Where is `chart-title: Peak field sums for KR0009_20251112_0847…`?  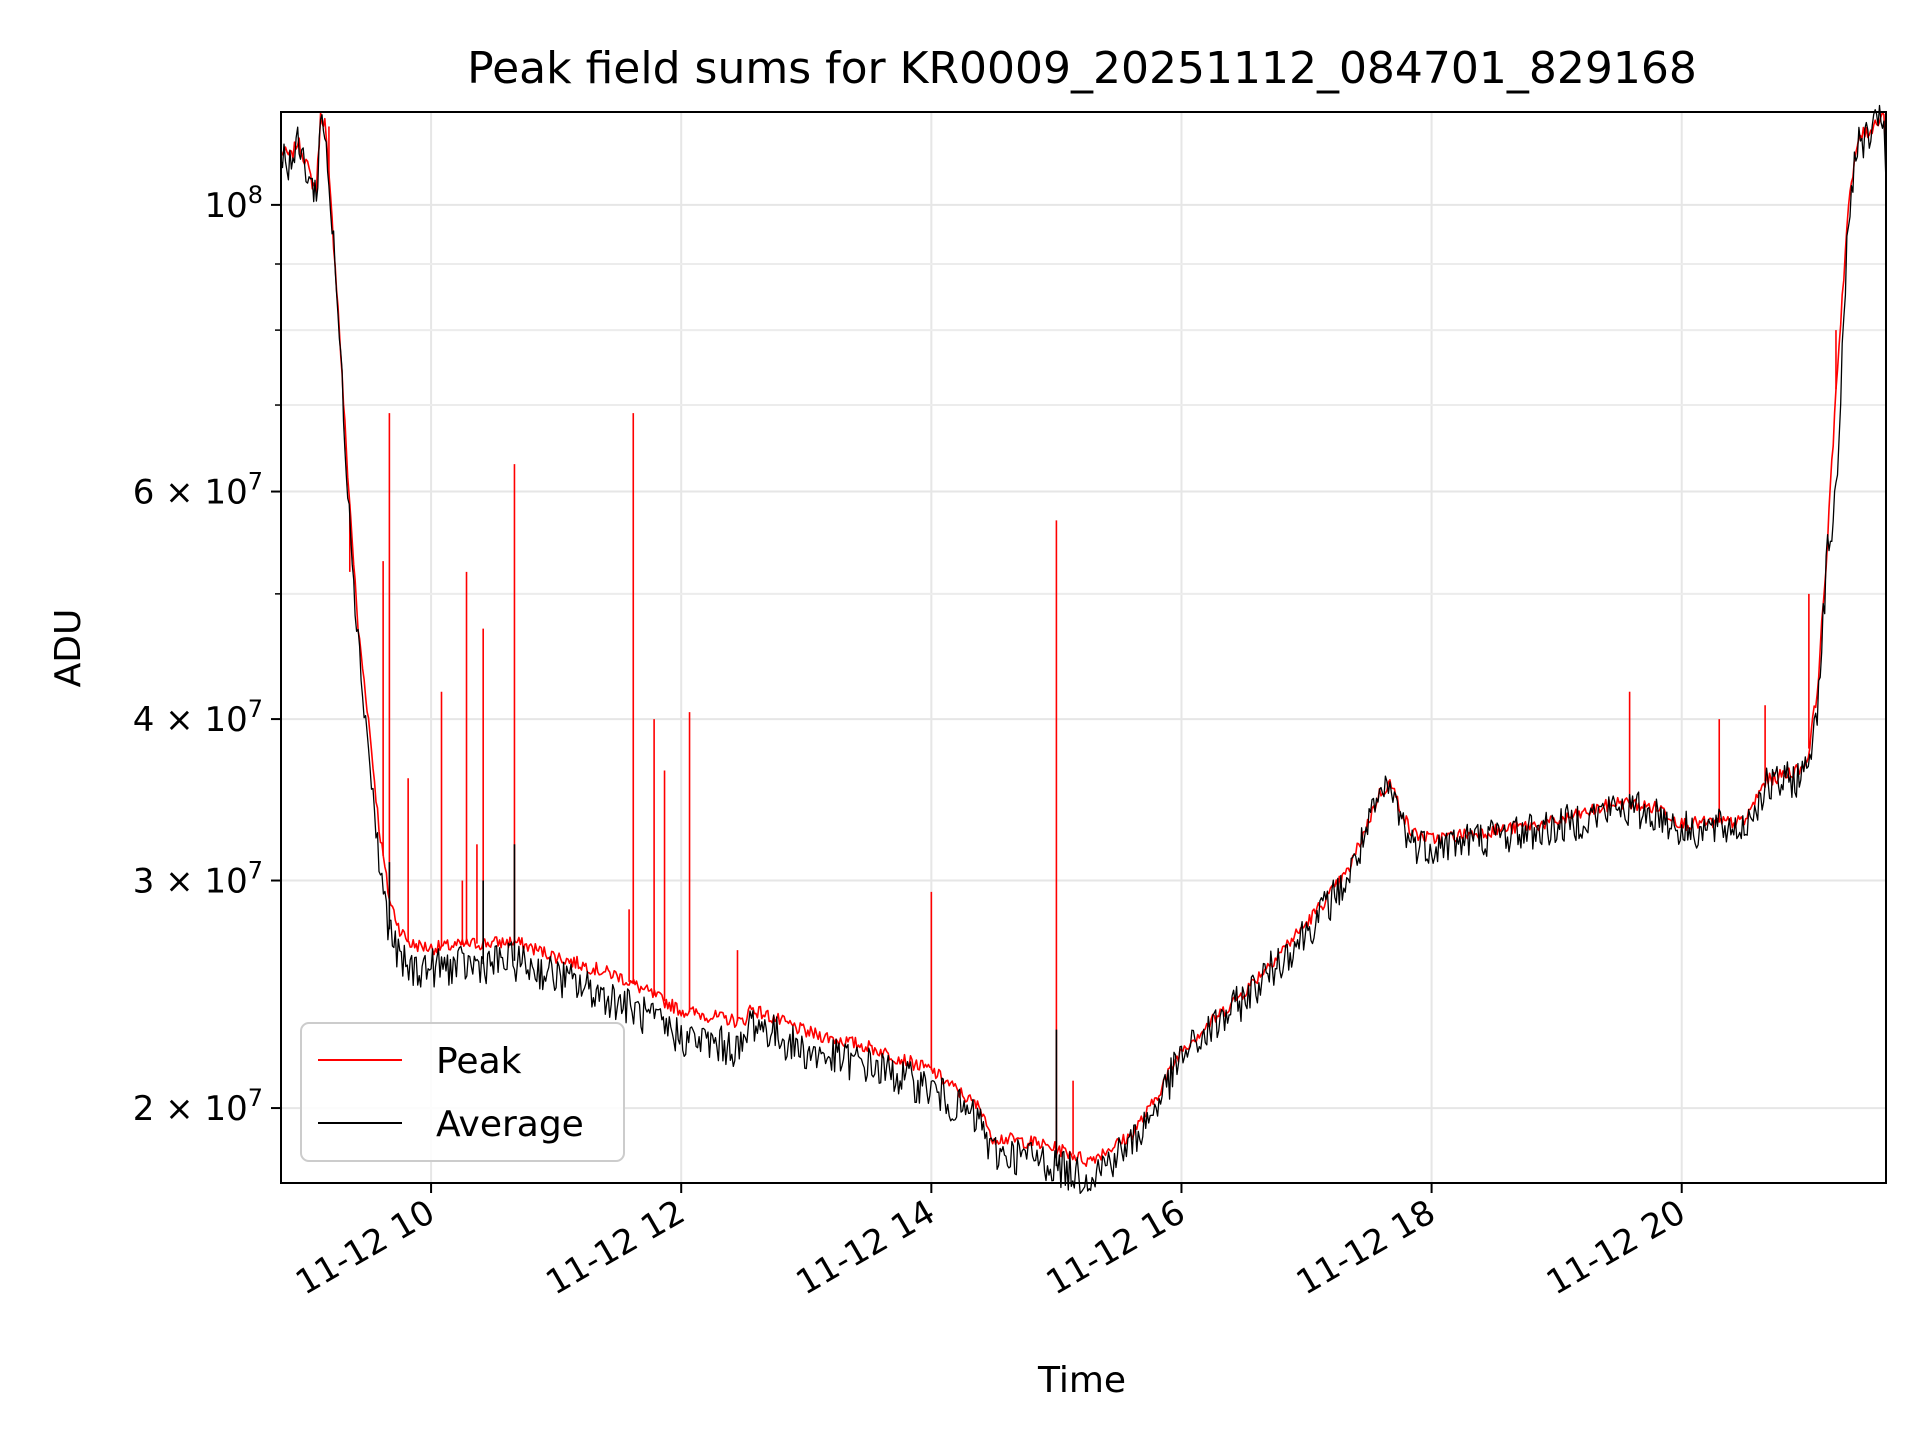
chart-title: Peak field sums for KR0009_20251112_0847… is located at coordinates (1082, 68).